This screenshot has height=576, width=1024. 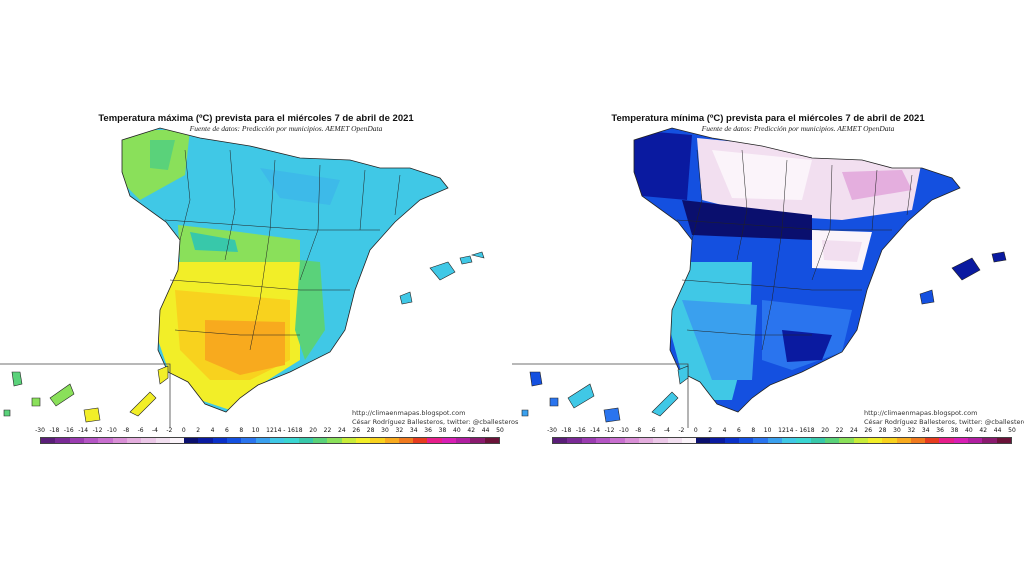 I want to click on canary-inset-frame, so click(x=600, y=395).